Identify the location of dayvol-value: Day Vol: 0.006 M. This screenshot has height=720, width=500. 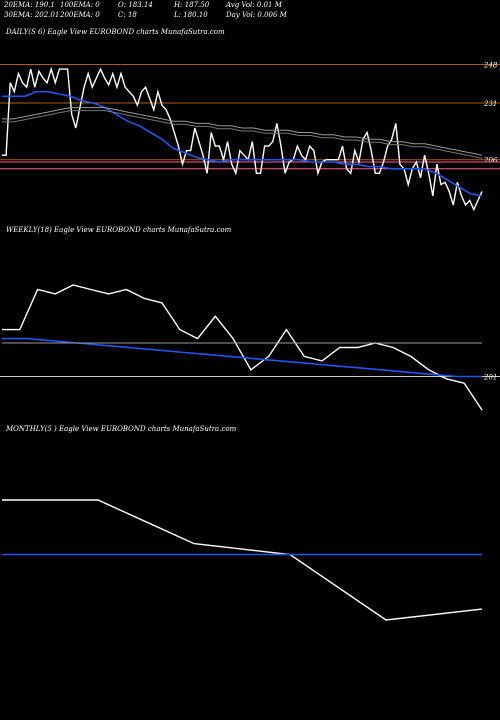
(256, 15).